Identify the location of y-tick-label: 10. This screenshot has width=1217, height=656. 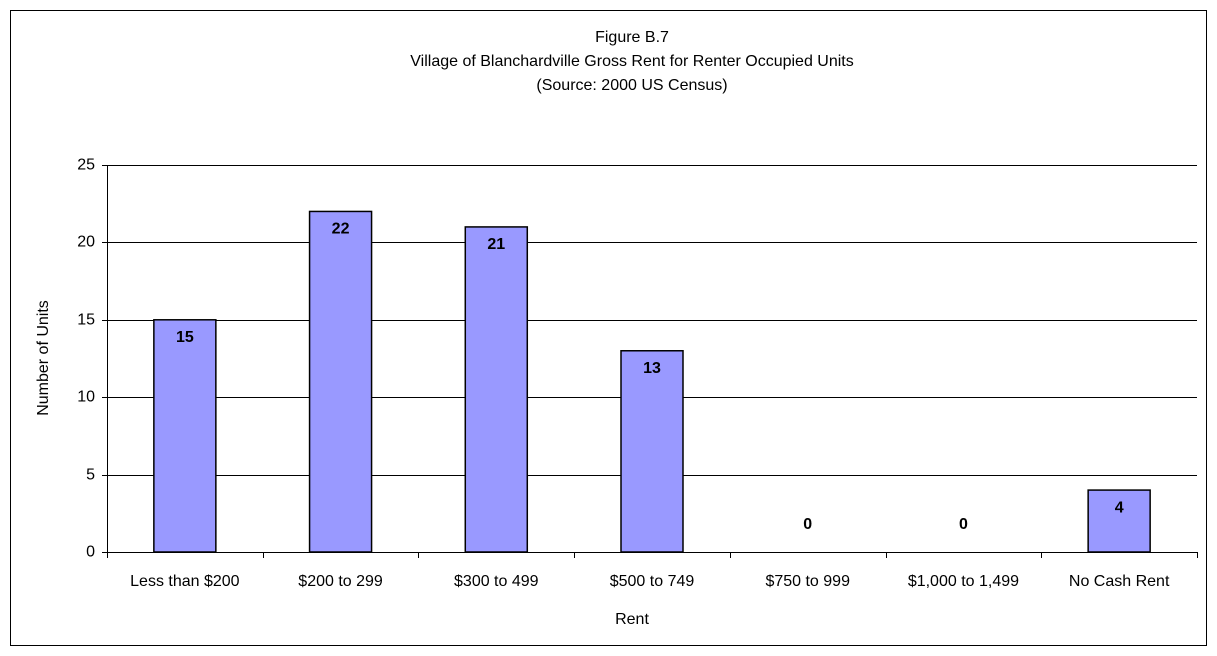
(86, 397).